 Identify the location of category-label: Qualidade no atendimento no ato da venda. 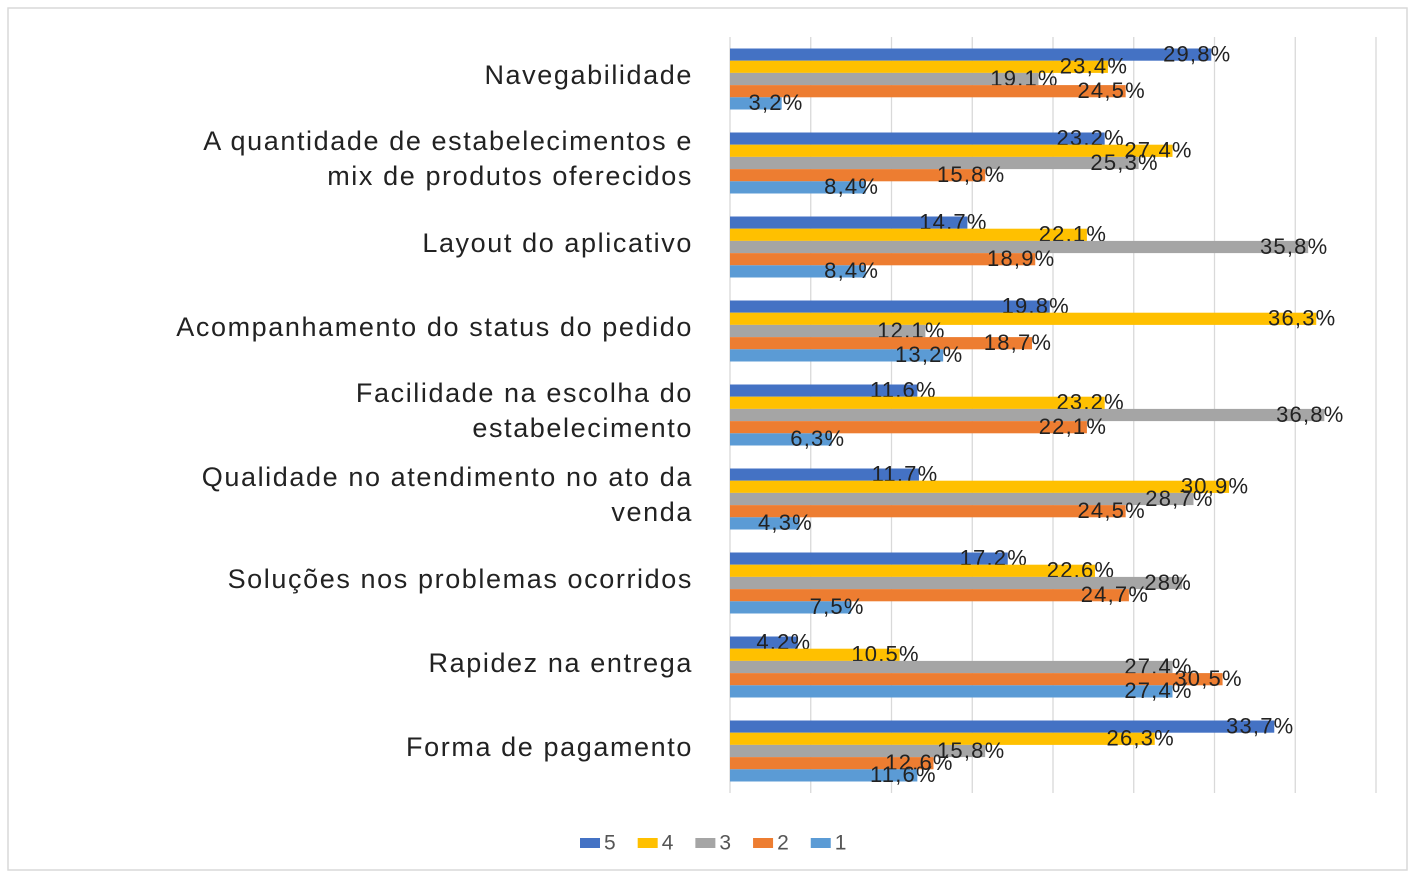
(447, 494).